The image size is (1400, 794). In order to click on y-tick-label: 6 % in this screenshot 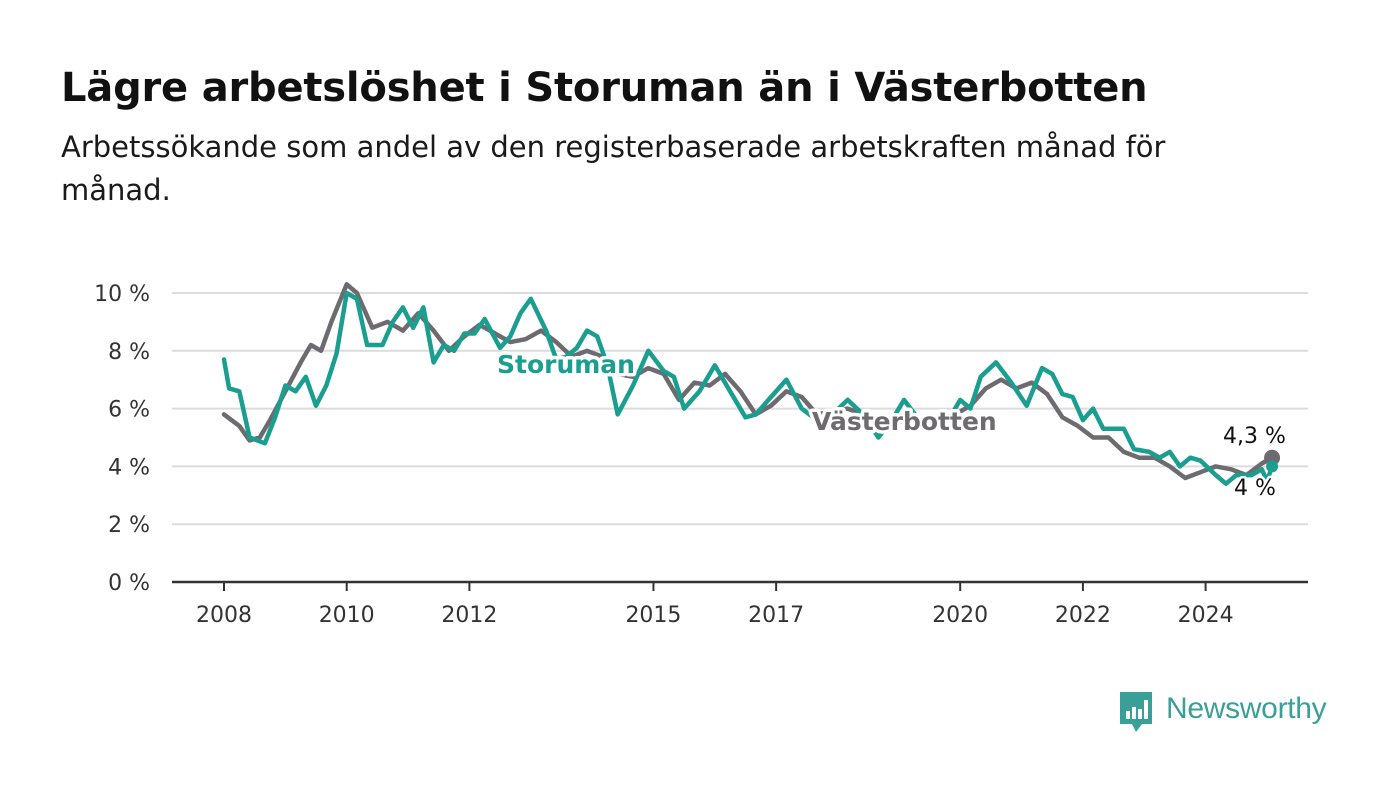, I will do `click(129, 410)`.